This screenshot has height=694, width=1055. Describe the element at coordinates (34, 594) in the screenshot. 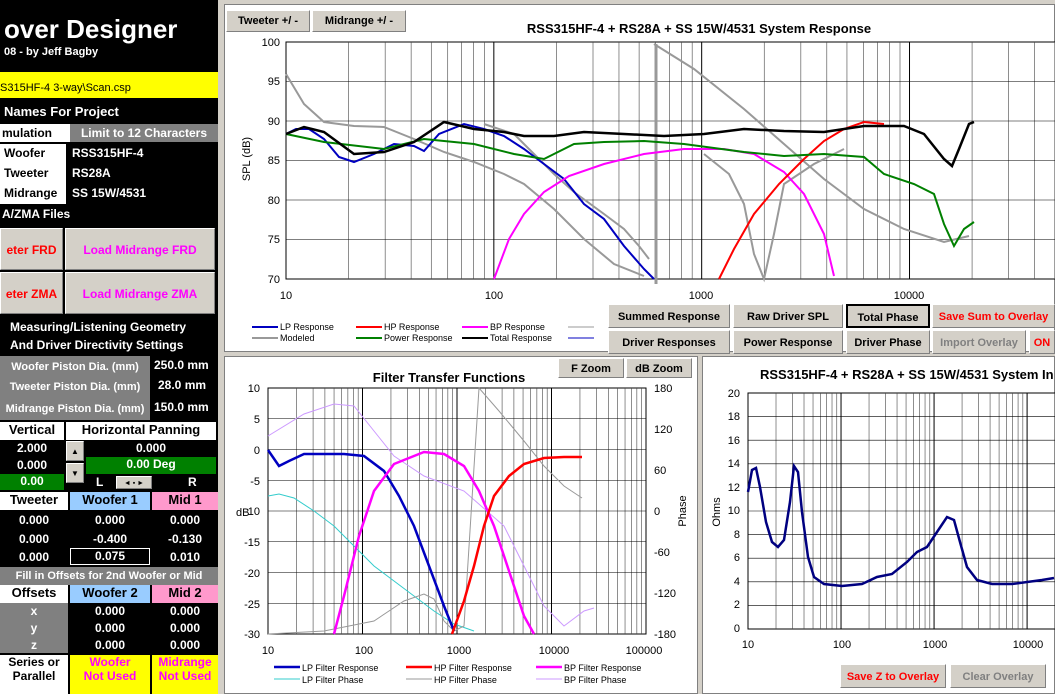

I see `offsets-header: Offsets` at that location.